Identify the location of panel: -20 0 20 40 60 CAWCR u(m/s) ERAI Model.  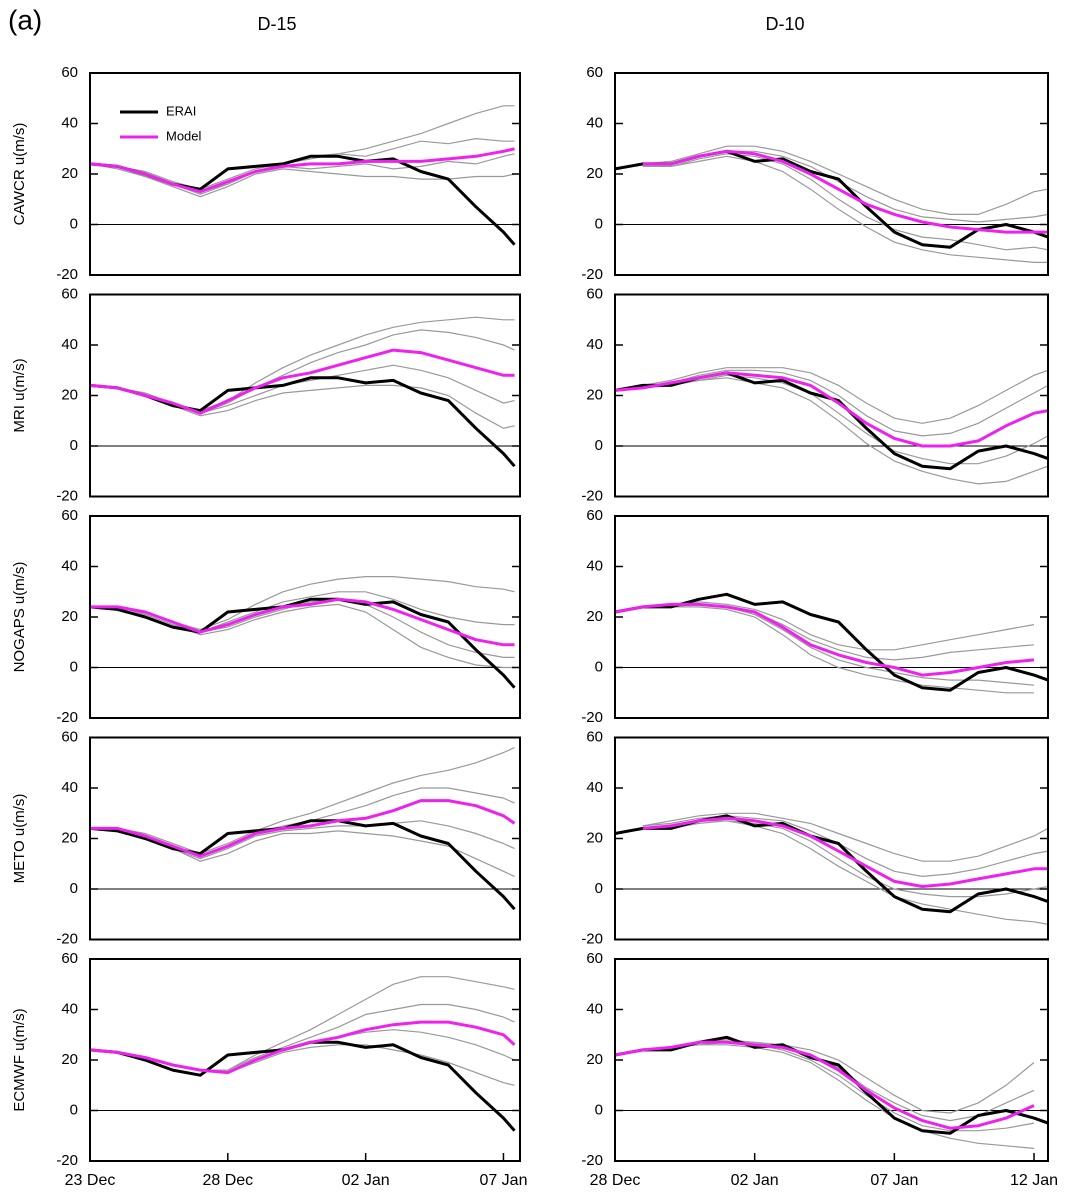
(266, 173).